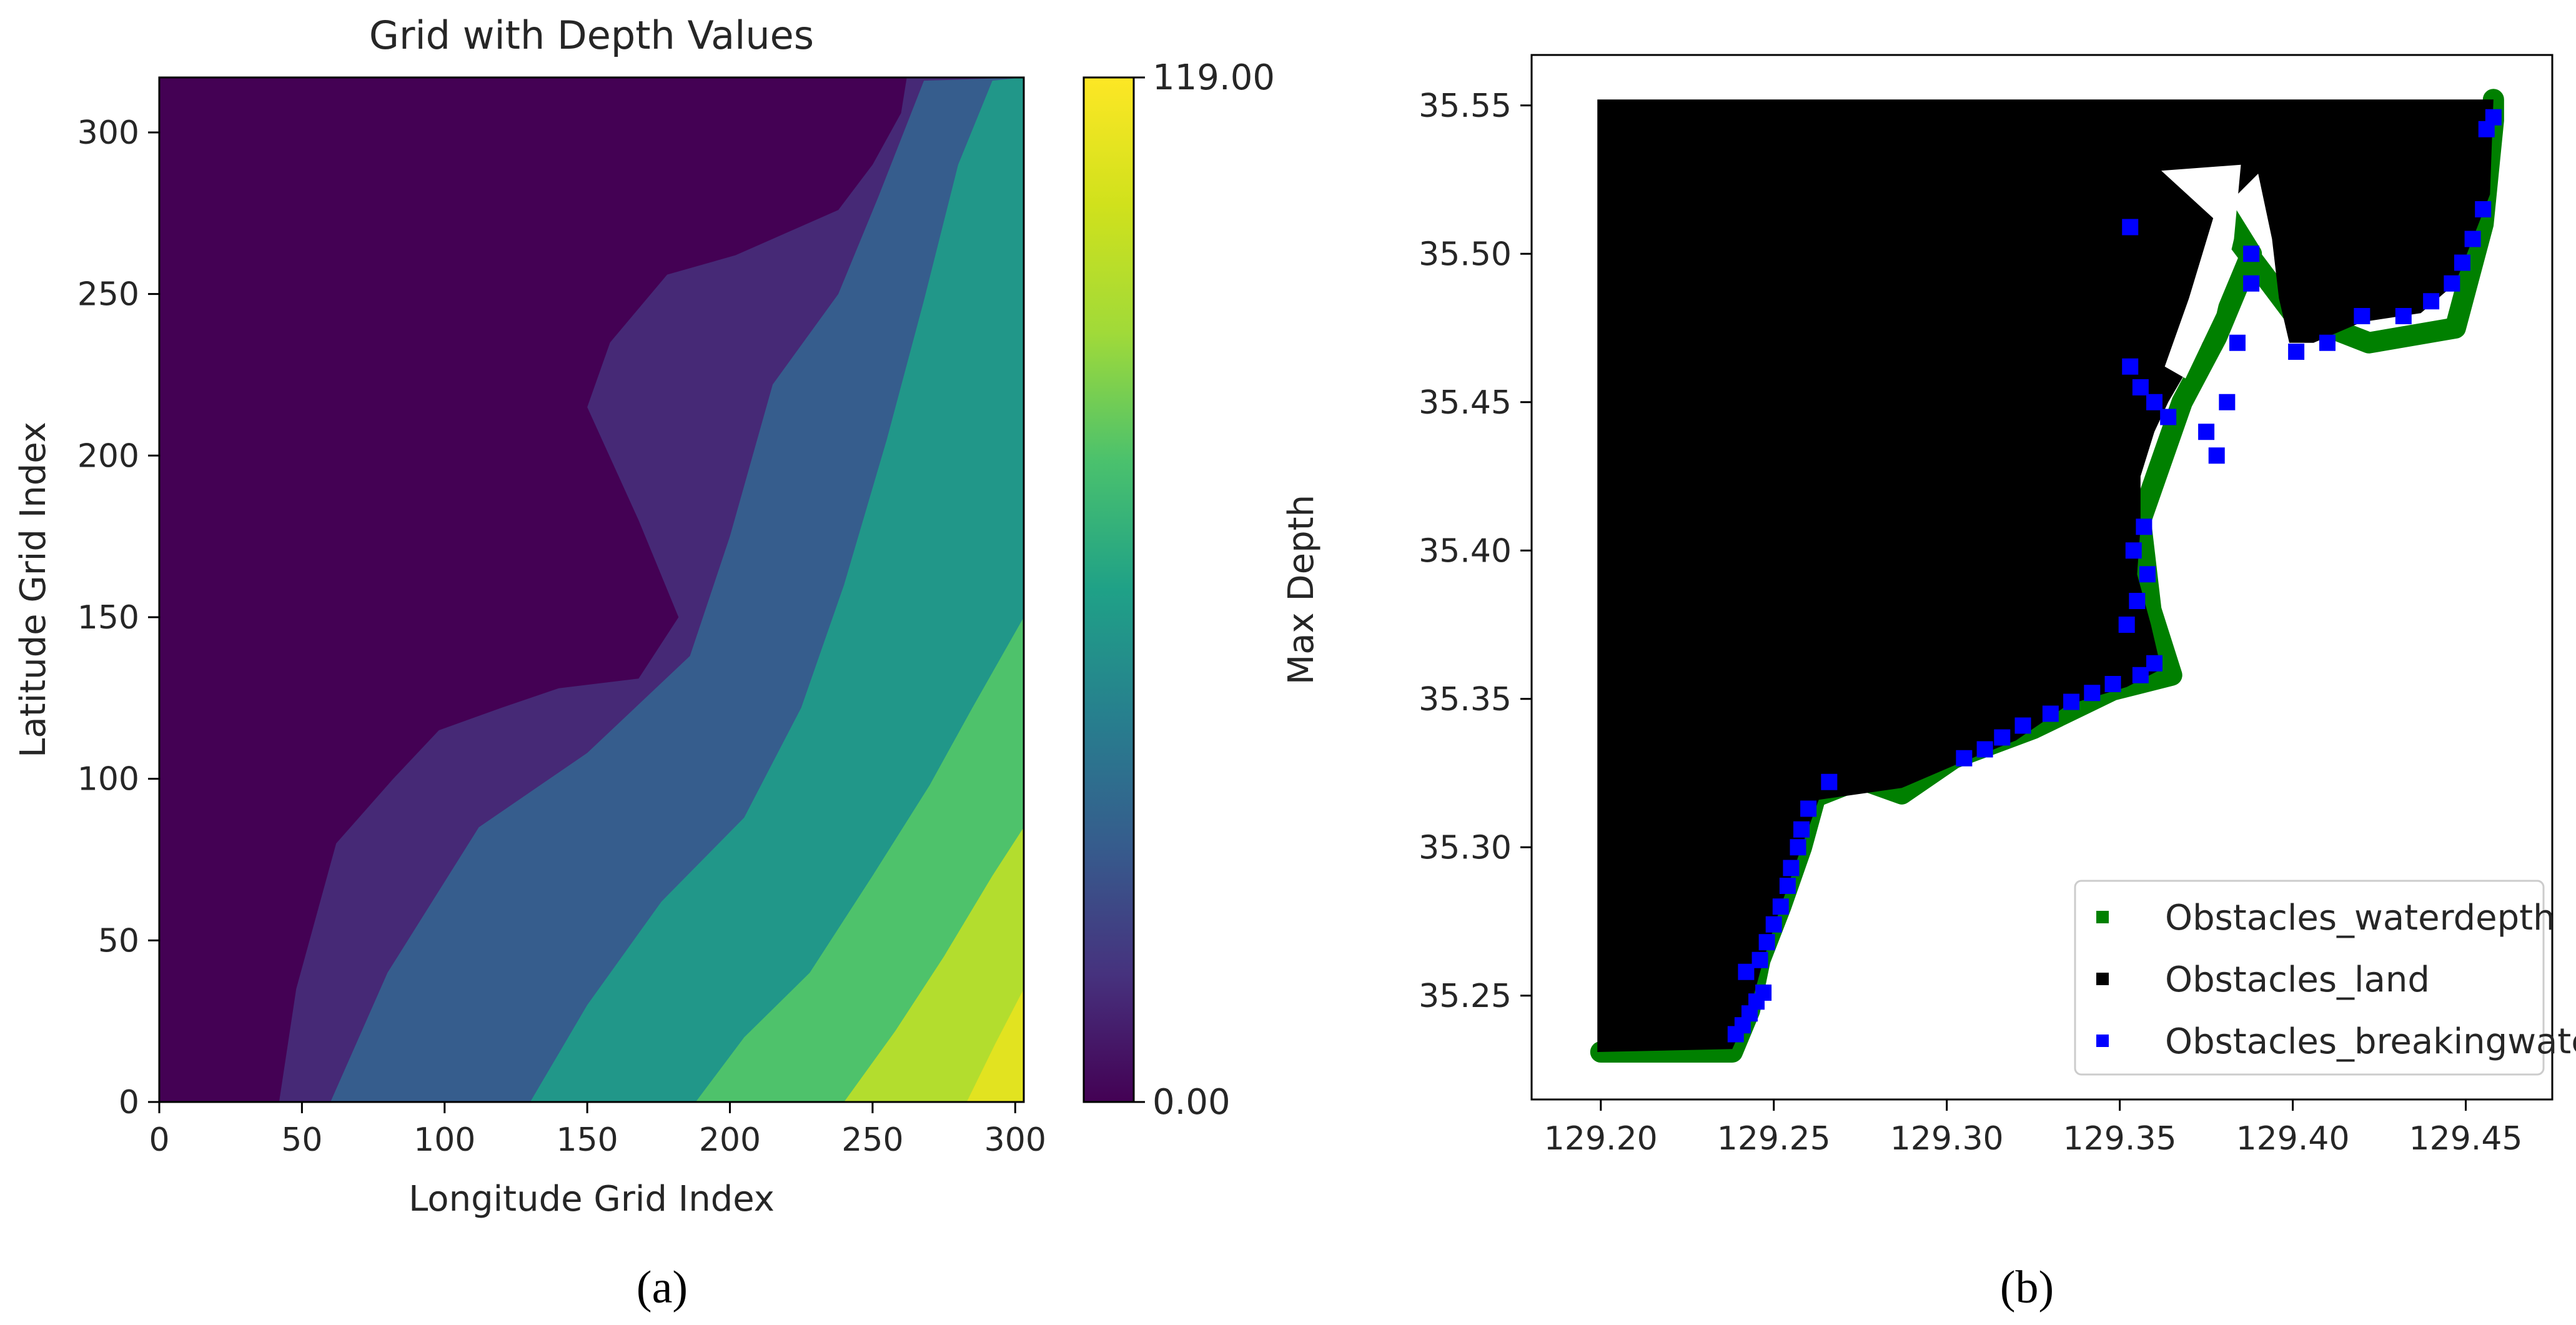 This screenshot has width=2576, height=1325. Describe the element at coordinates (108, 456) in the screenshot. I see `heatmap-y-tick-label: 200` at that location.